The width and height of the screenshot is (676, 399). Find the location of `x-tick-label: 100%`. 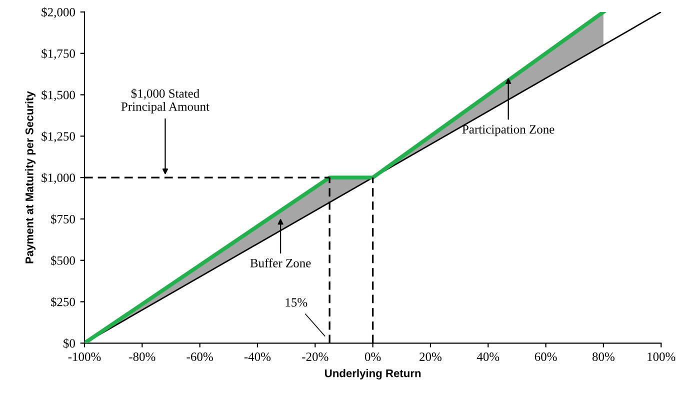

x-tick-label: 100% is located at coordinates (662, 357).